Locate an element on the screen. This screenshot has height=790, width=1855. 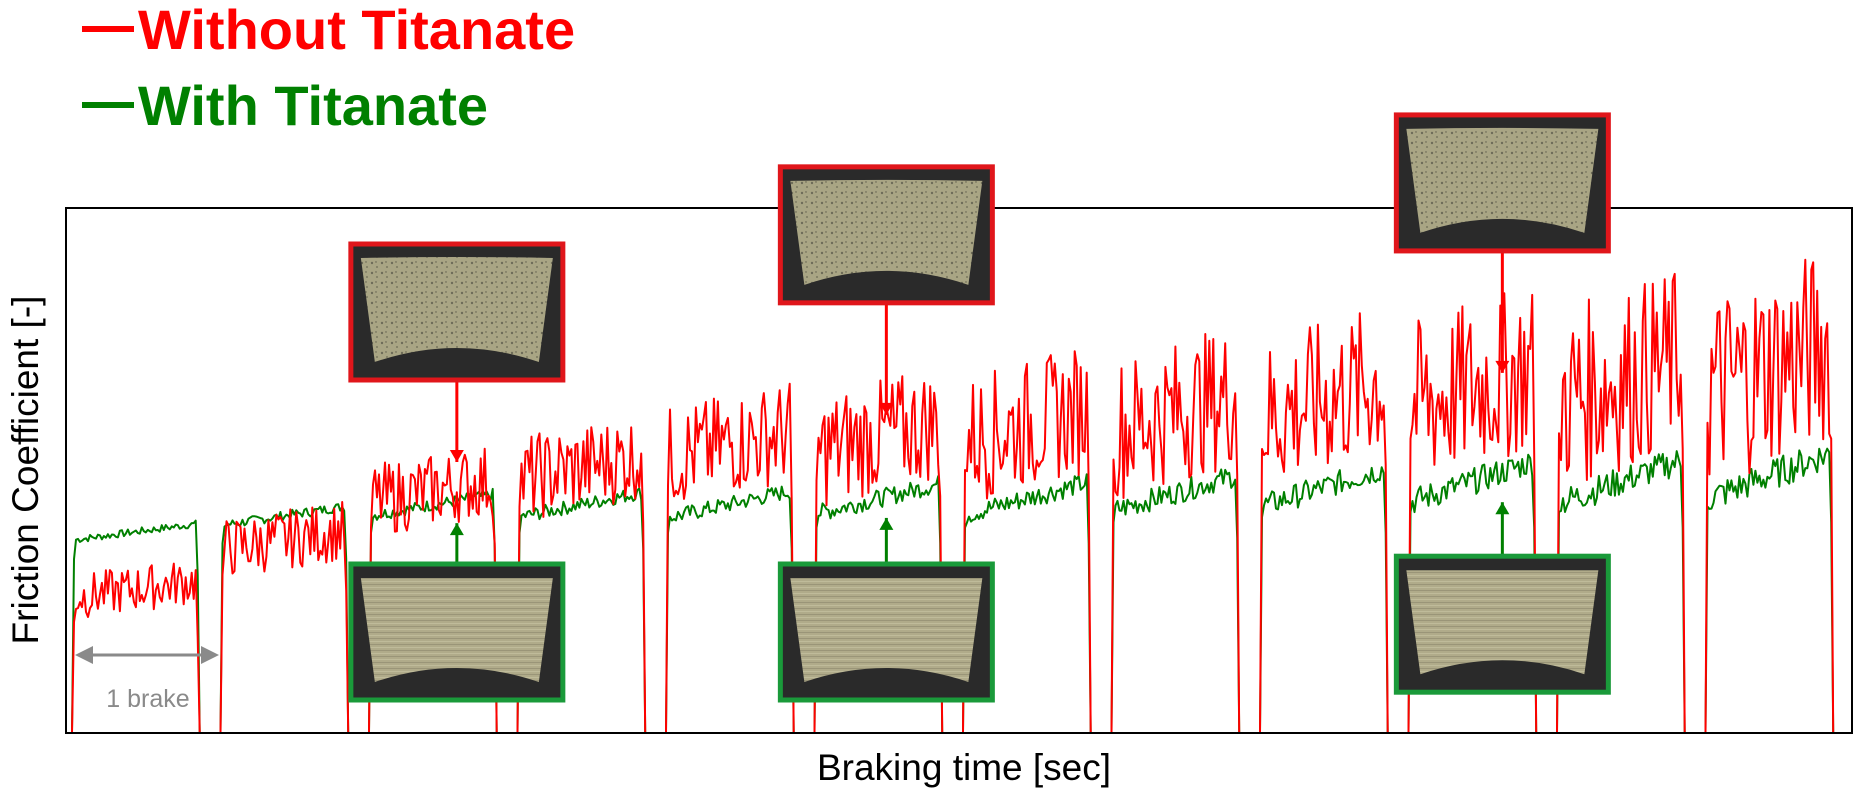
series-with-brake-8-line is located at coordinates (1175, 600).